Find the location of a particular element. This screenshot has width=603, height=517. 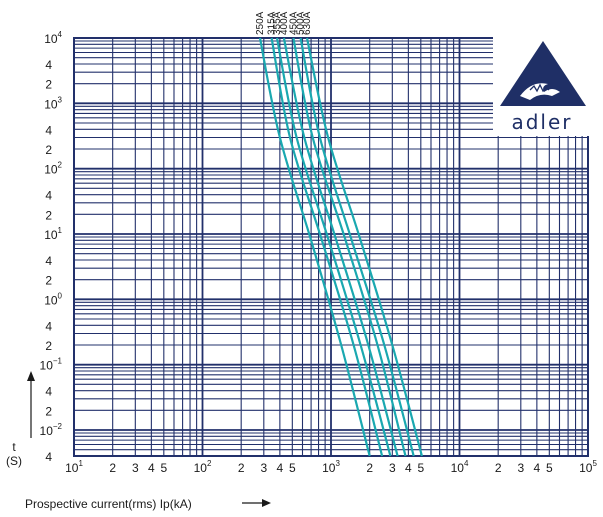

adler-logo: adler is located at coordinates (542, 85).